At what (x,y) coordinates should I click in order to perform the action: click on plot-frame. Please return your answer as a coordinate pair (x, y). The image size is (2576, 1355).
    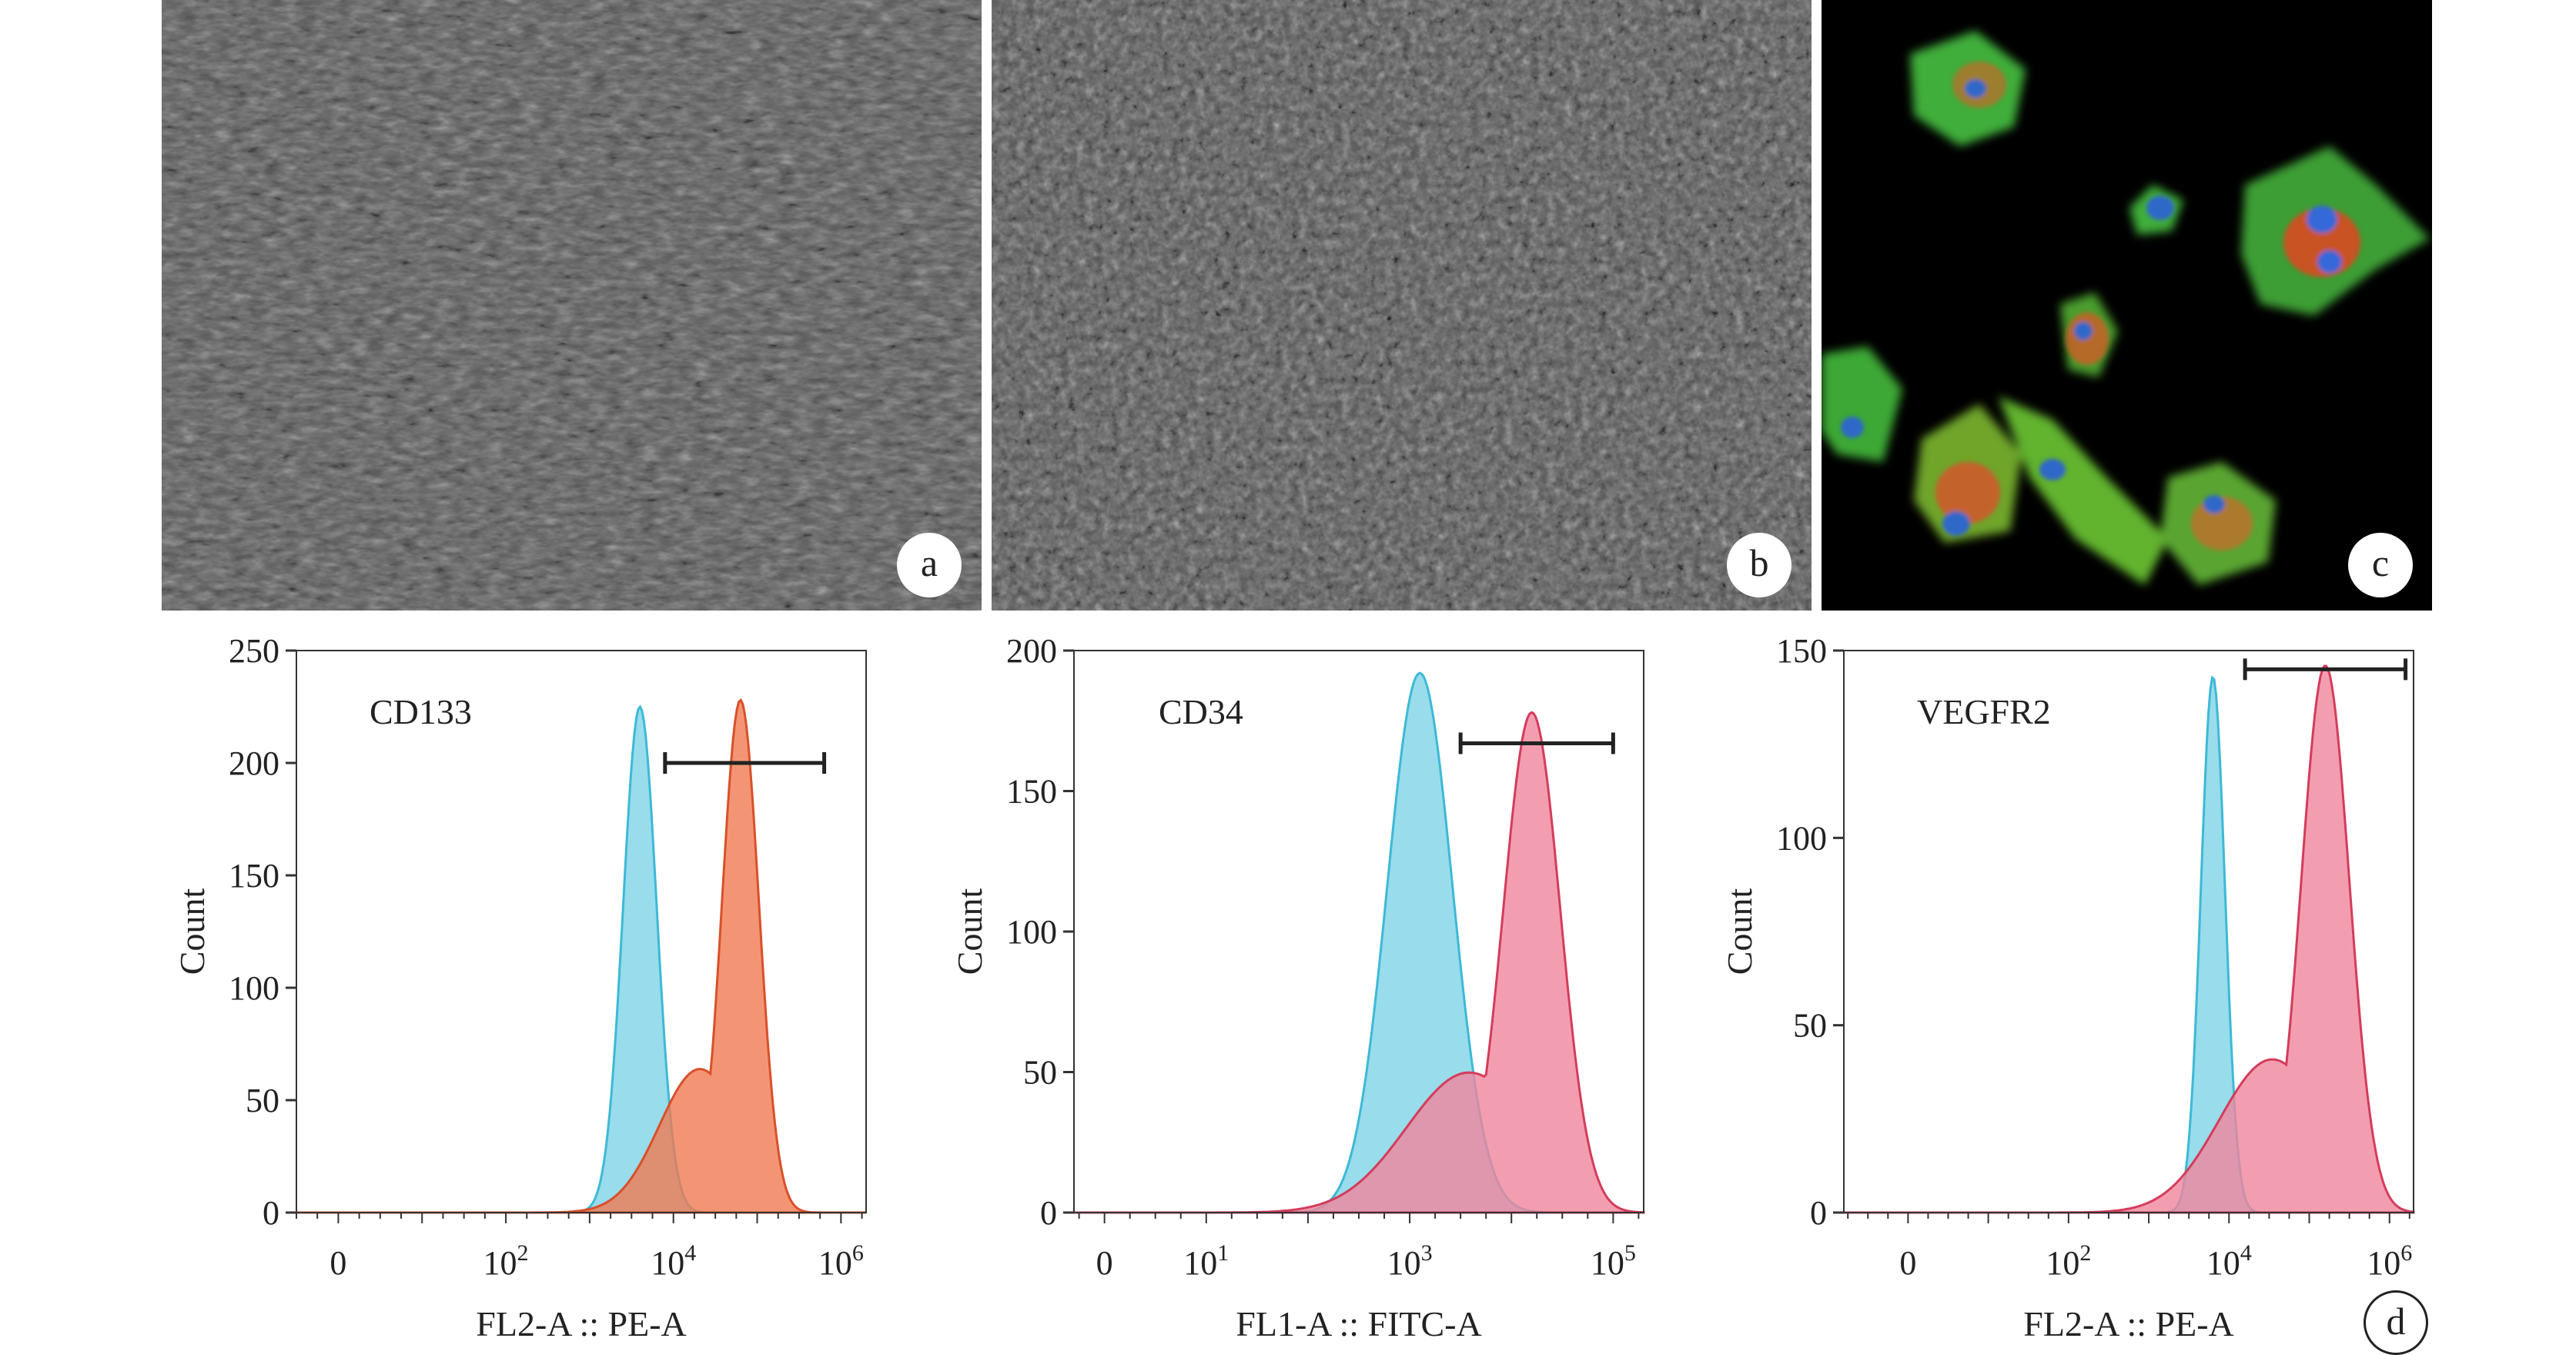
    Looking at the image, I should click on (581, 932).